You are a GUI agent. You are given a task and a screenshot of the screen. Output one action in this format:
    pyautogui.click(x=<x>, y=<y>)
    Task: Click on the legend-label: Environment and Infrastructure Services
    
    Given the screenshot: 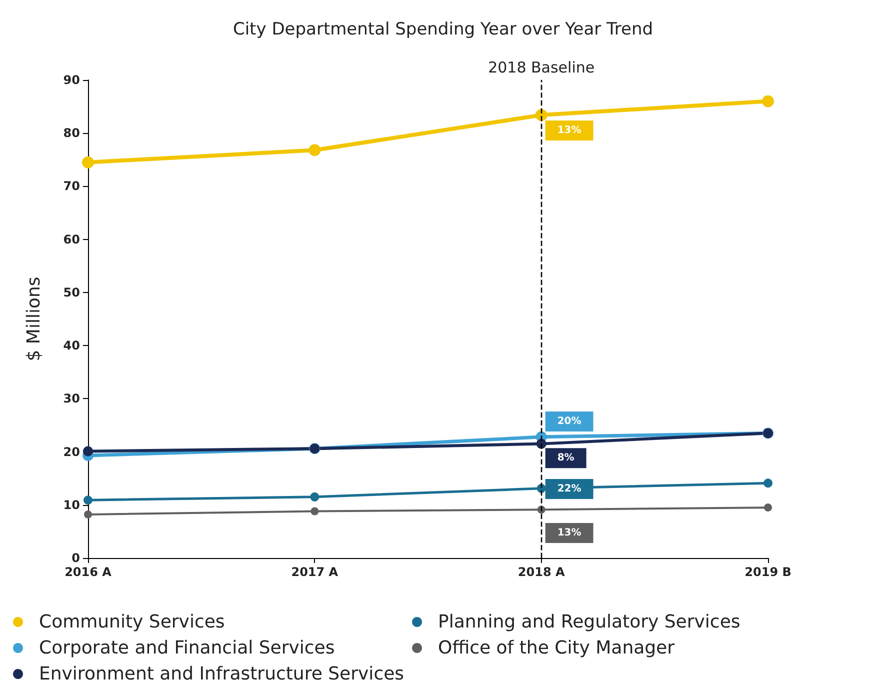 What is the action you would take?
    pyautogui.click(x=221, y=674)
    